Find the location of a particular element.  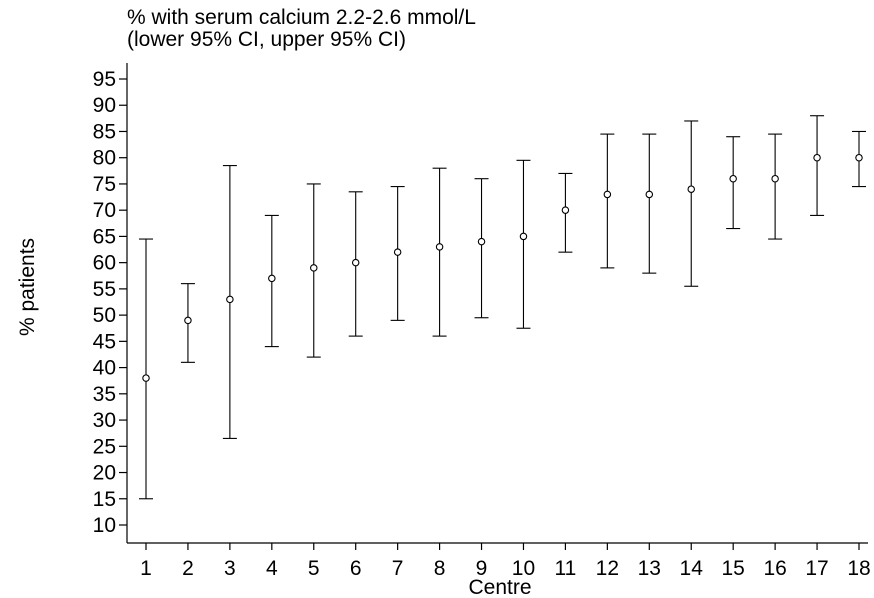

y-axis-label: % patients is located at coordinates (27, 287).